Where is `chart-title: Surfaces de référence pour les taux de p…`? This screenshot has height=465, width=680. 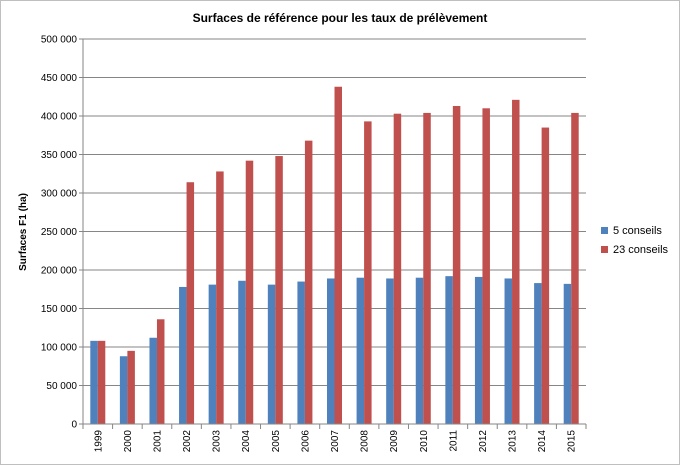
chart-title: Surfaces de référence pour les taux de p… is located at coordinates (340, 18).